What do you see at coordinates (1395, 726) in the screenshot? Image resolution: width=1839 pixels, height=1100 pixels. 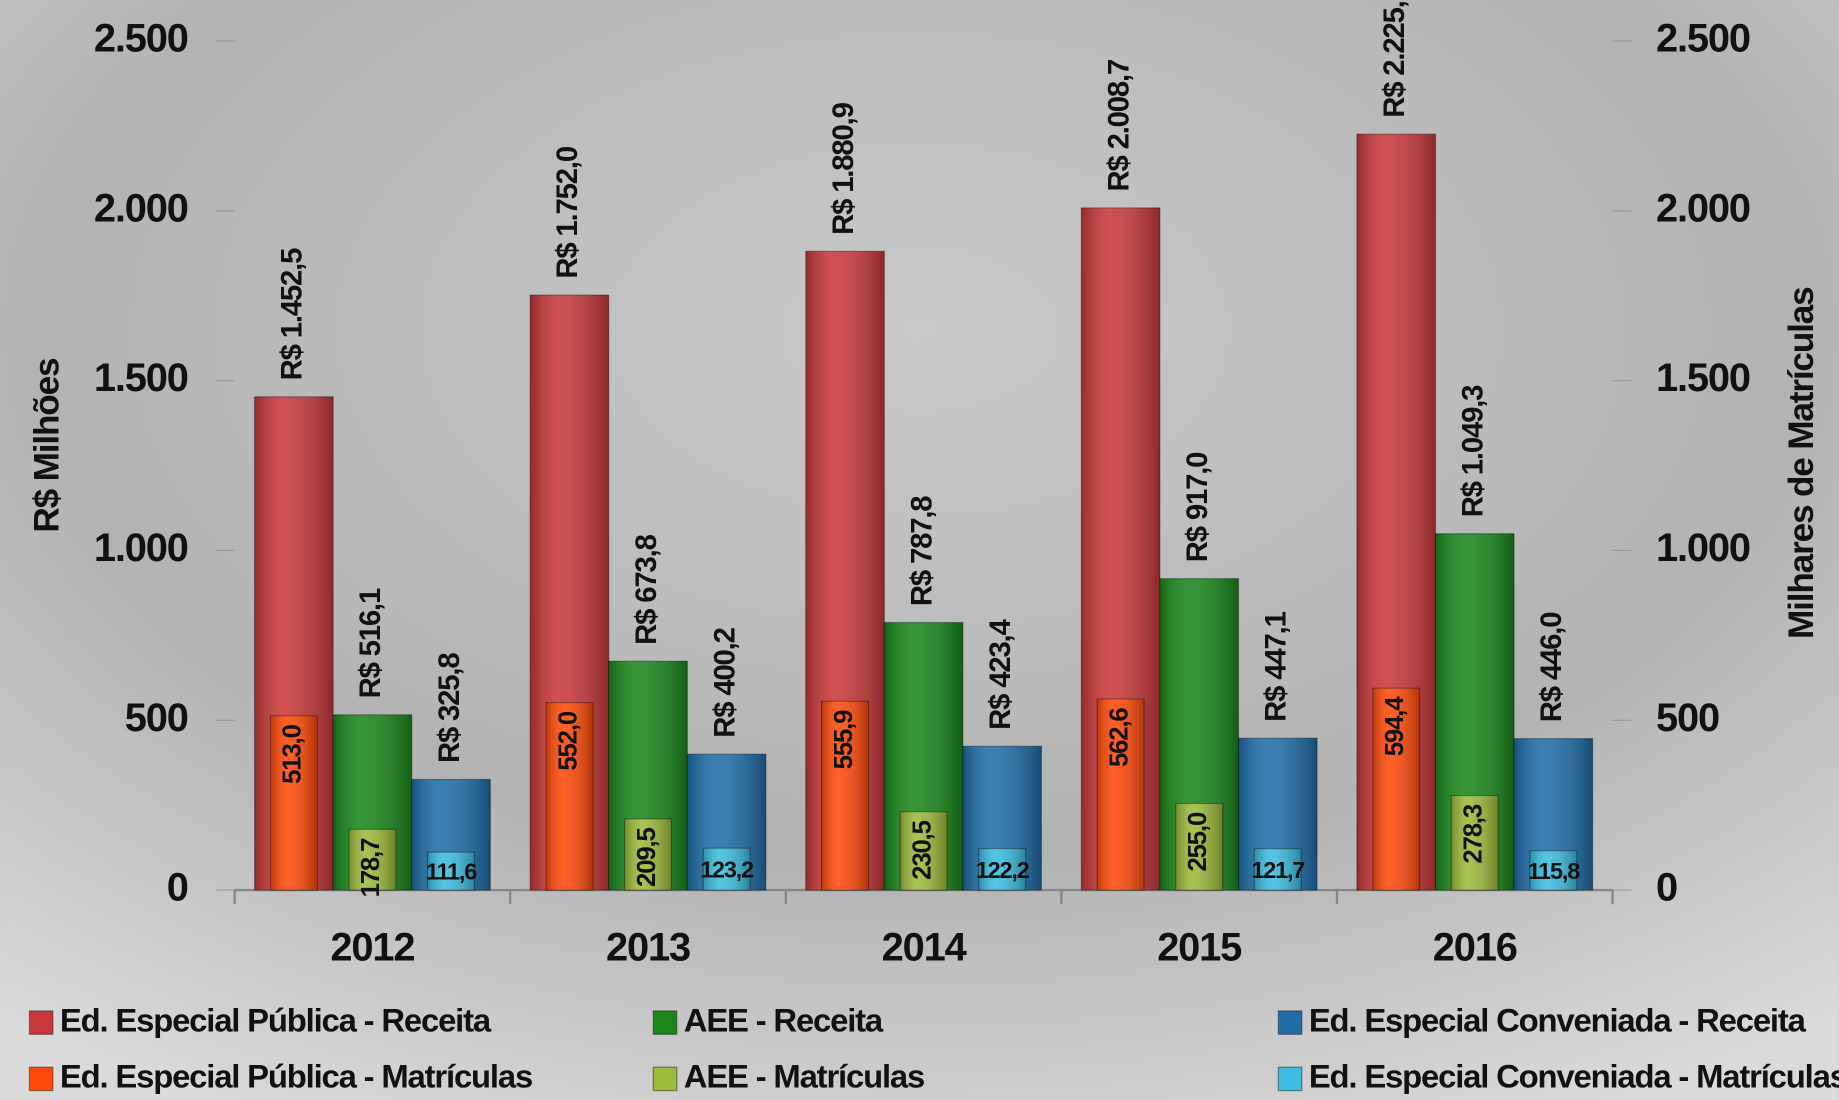 I see `value-label: 594,4` at bounding box center [1395, 726].